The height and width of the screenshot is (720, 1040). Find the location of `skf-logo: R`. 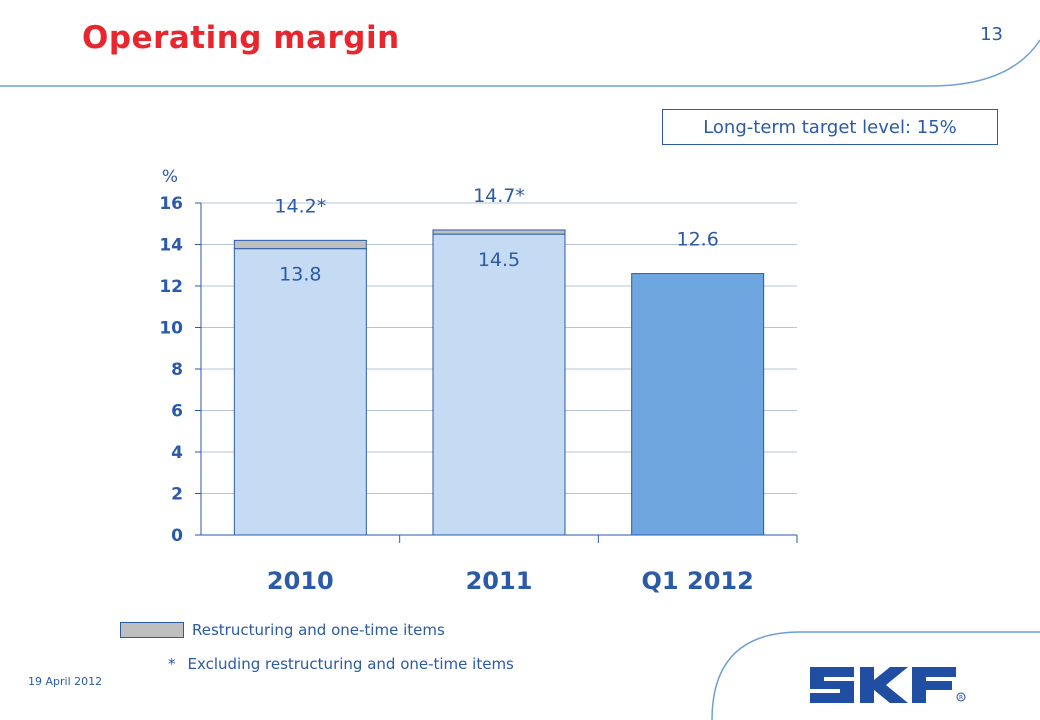

skf-logo: R is located at coordinates (888, 685).